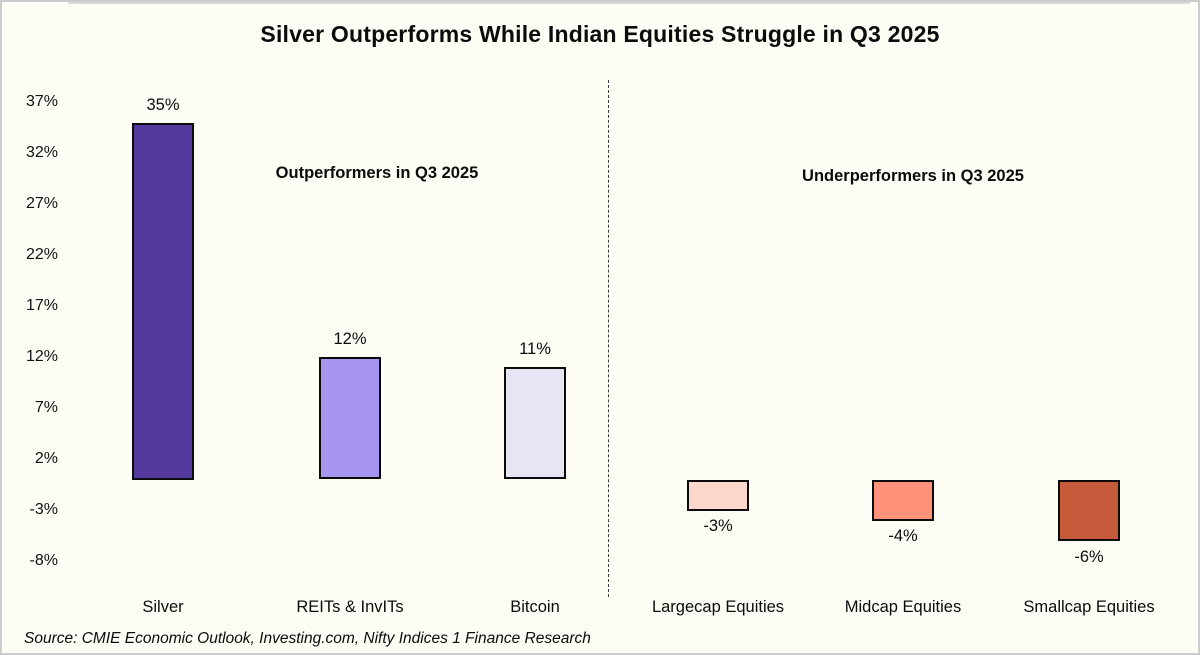 The image size is (1200, 655). Describe the element at coordinates (377, 173) in the screenshot. I see `outperformers-label: Outperformers in Q3 2025` at that location.